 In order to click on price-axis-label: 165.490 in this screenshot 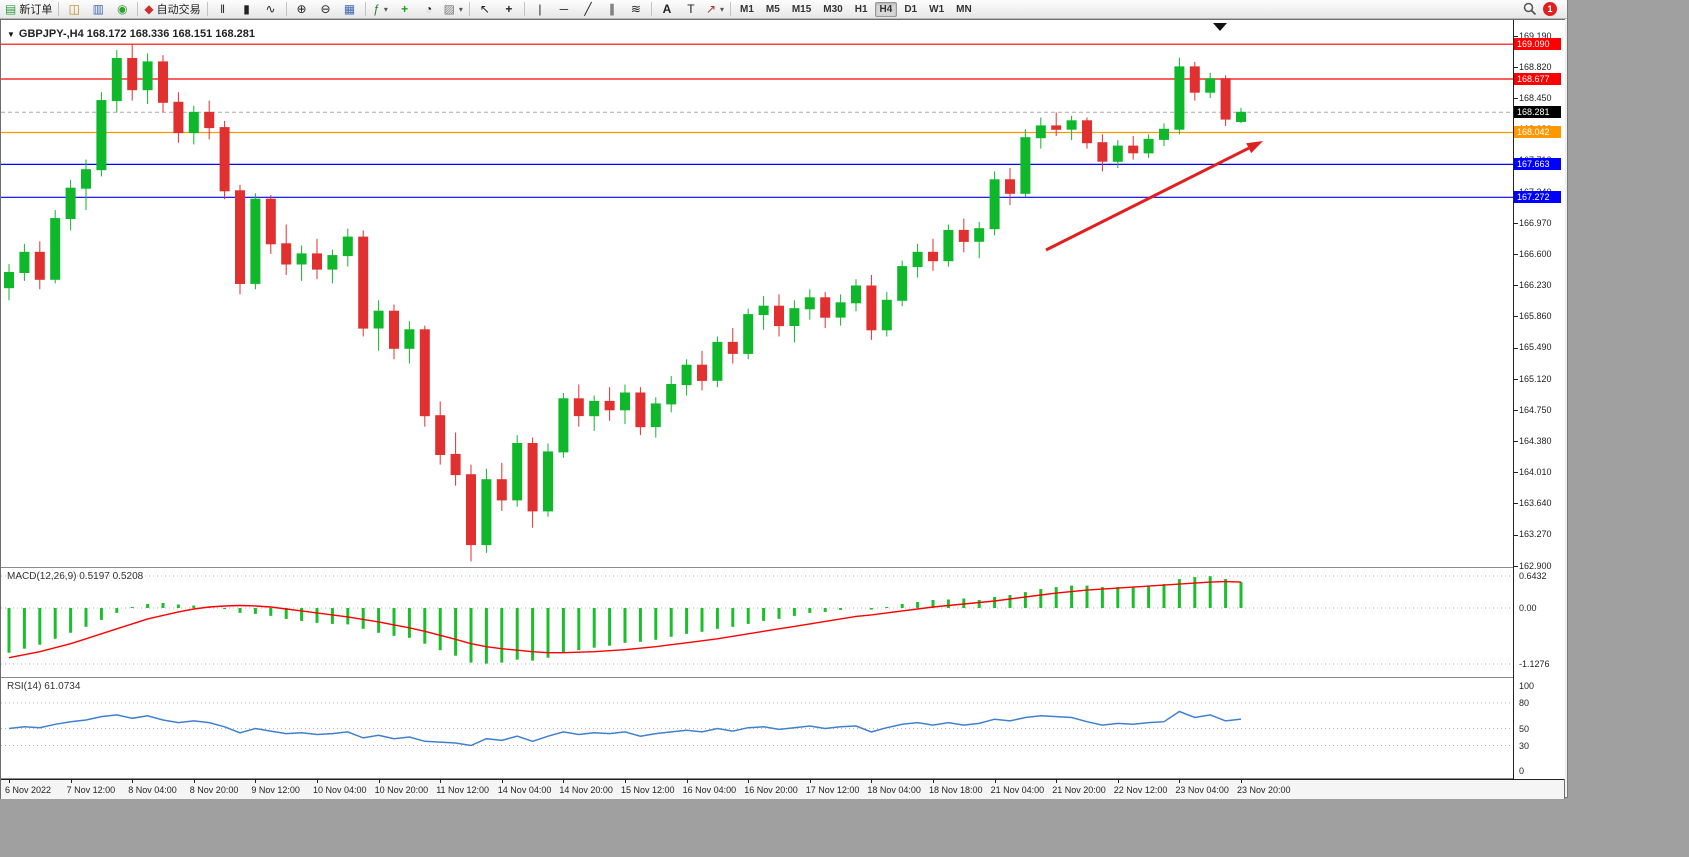, I will do `click(1535, 347)`.